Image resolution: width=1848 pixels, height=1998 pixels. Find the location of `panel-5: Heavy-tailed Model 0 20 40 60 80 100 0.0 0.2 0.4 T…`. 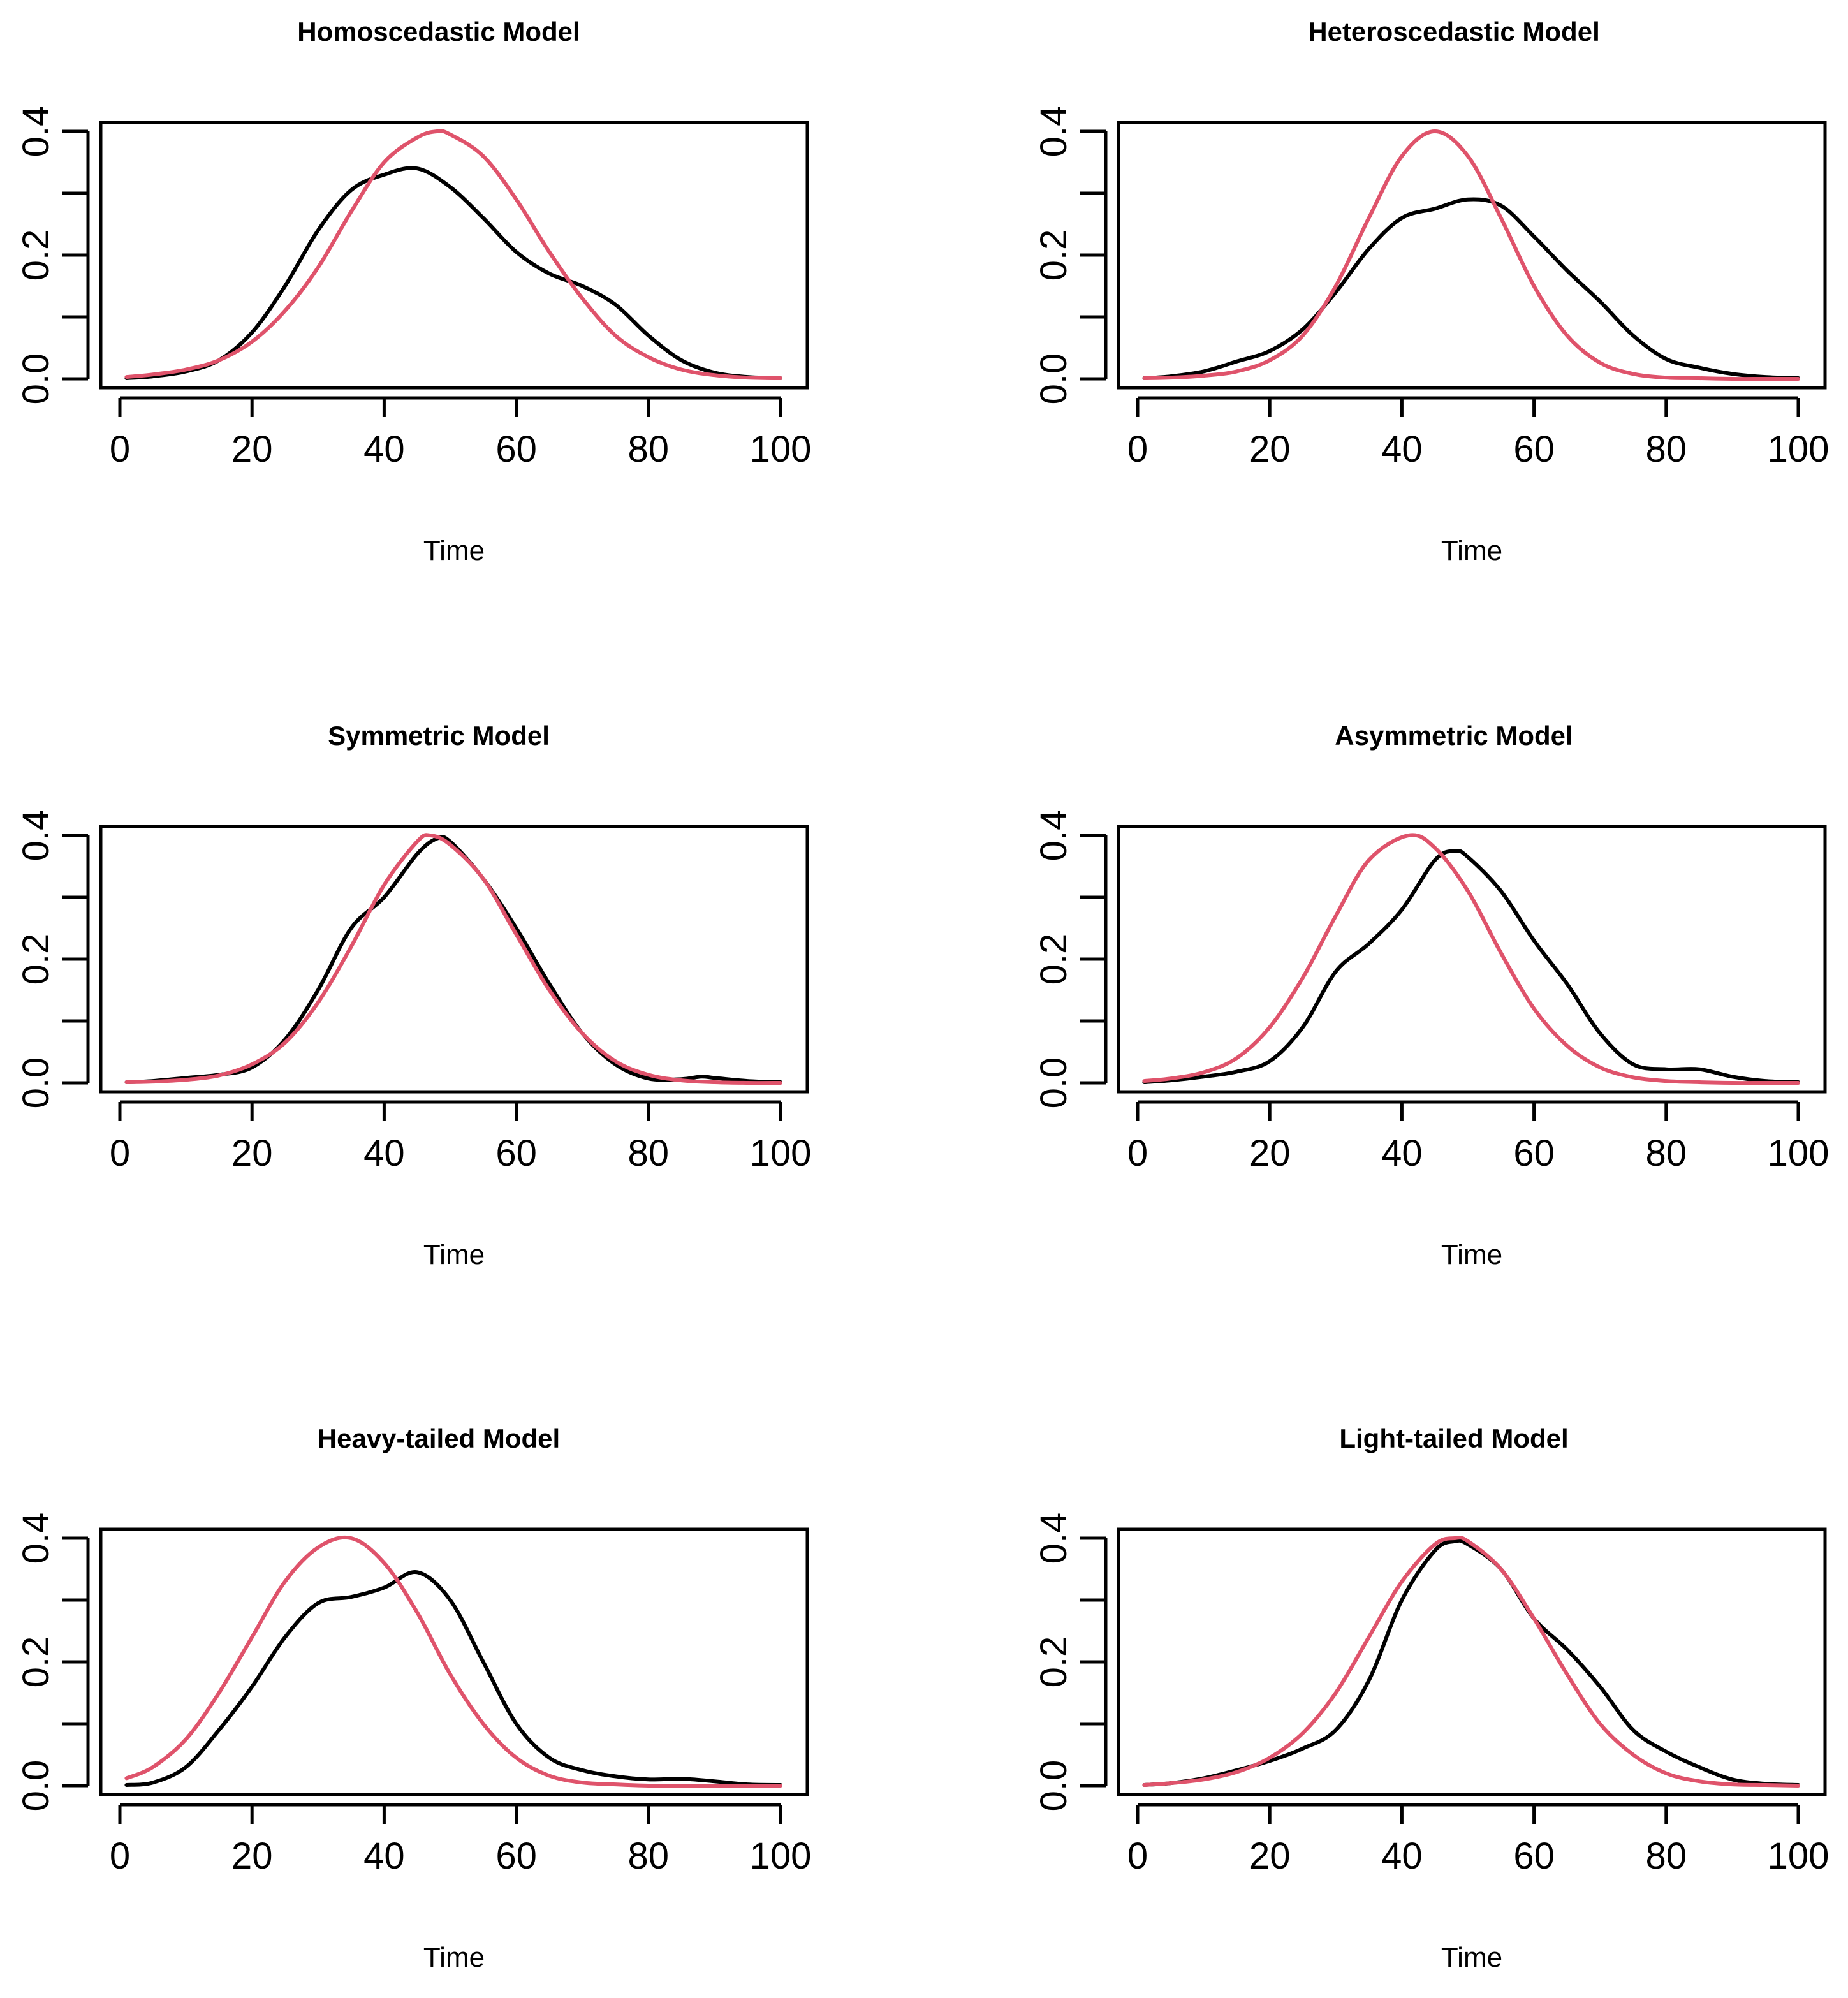

panel-5: Heavy-tailed Model 0 20 40 60 80 100 0.0 0.2 0.4 T… is located at coordinates (413, 1698).